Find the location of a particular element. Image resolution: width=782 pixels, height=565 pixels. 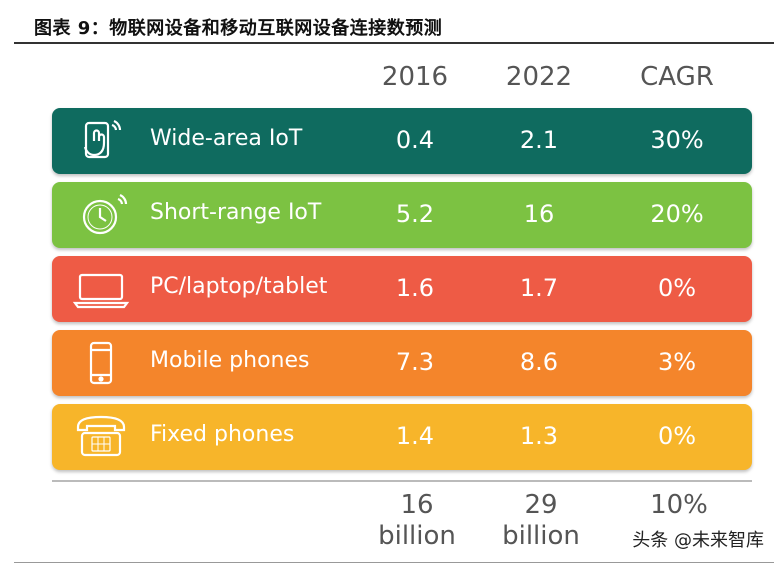

value-2022: 1.7 is located at coordinates (539, 288).